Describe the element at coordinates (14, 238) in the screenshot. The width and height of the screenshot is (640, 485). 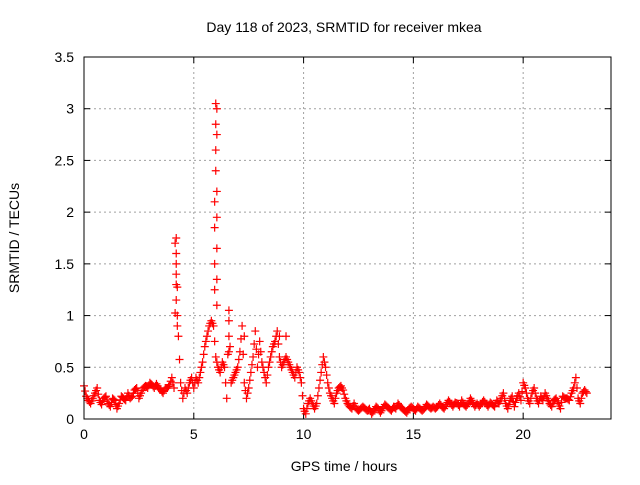
I see `y-axis-label: SRMTID / TECUs` at that location.